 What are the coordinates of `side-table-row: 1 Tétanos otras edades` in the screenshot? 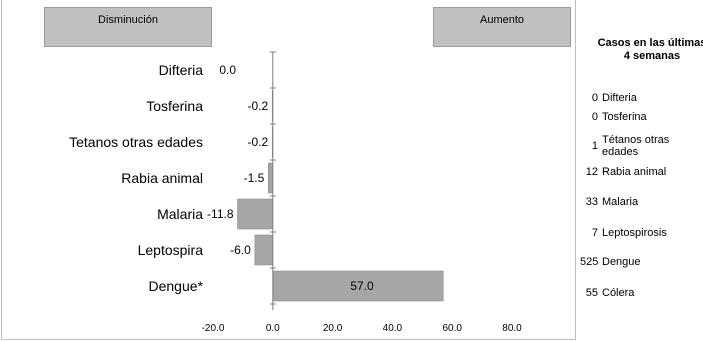 It's located at (641, 146).